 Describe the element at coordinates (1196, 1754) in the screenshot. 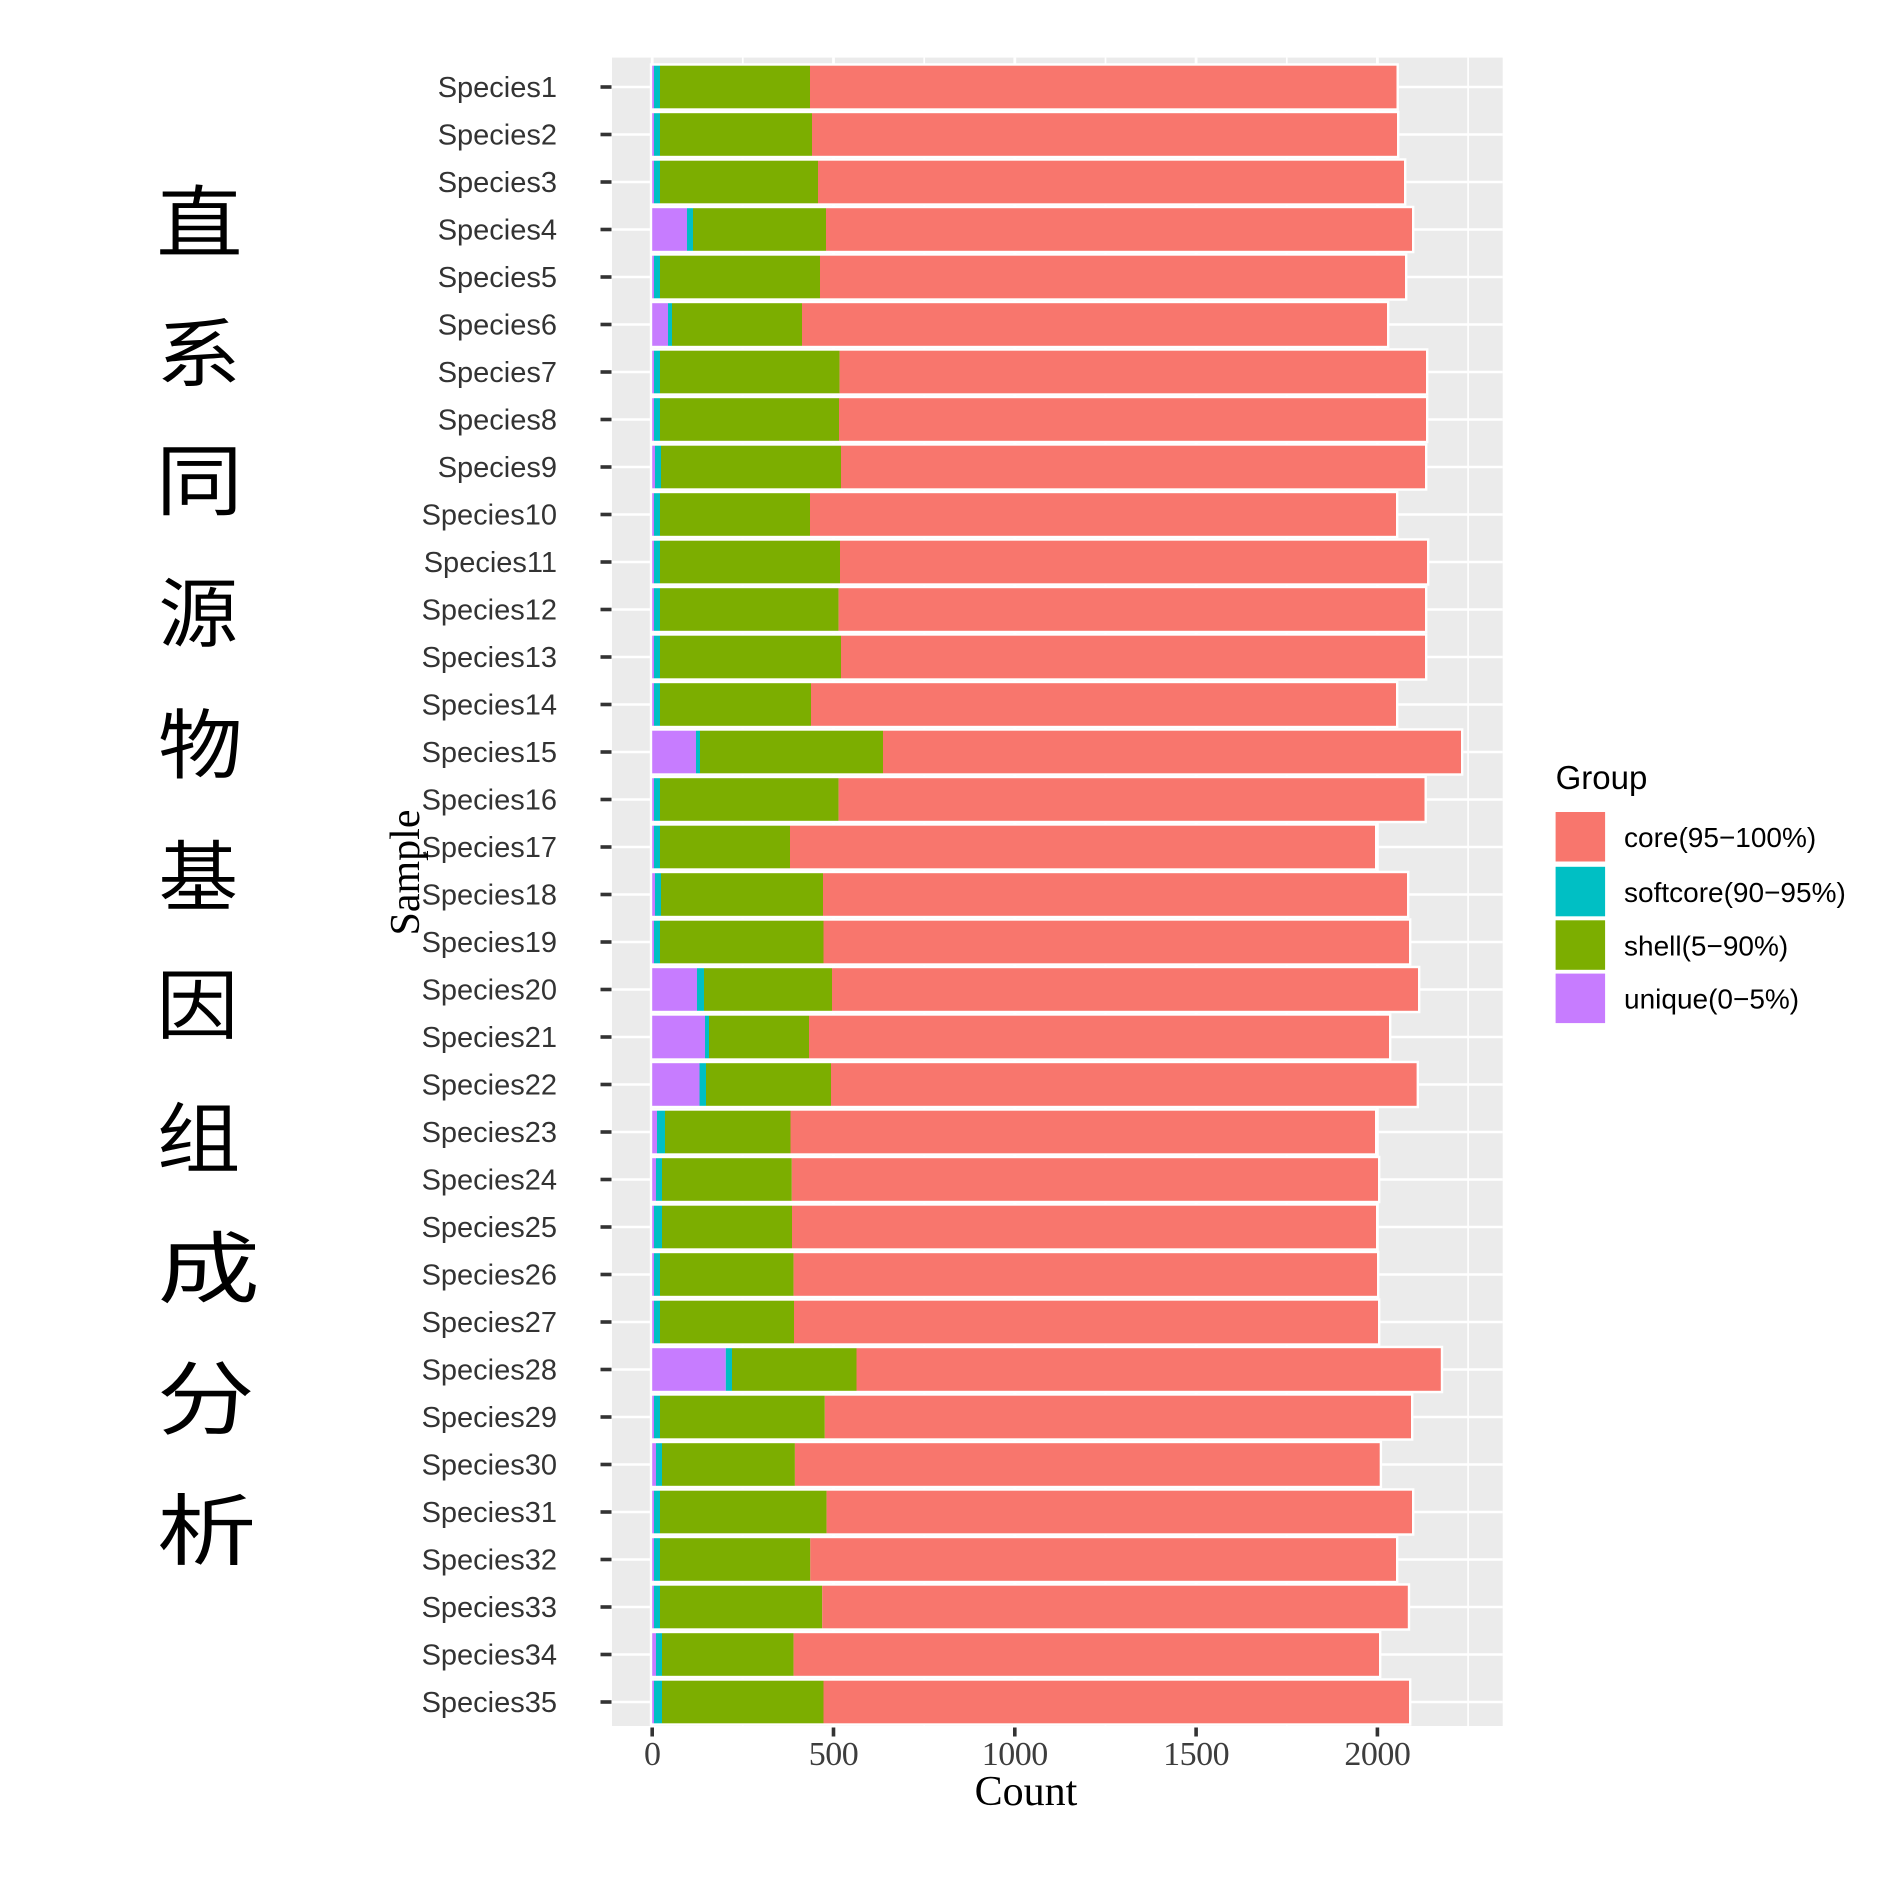

I see `svg-text: 1500` at that location.